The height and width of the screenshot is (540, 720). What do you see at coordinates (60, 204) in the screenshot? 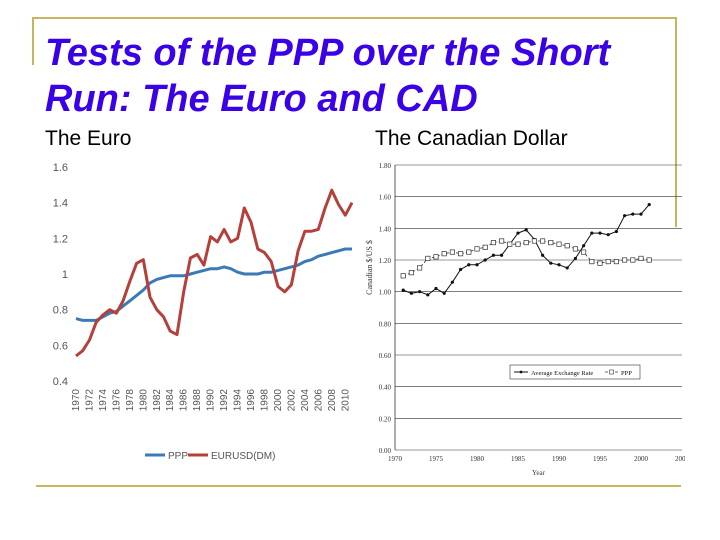
I see `y-tick-label: 1.4` at bounding box center [60, 204].